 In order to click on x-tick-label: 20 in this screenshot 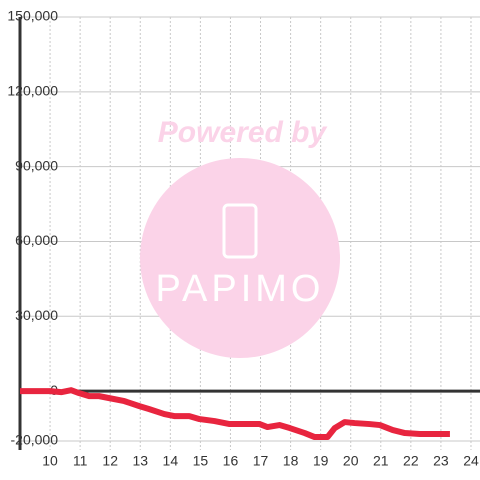, I will do `click(351, 461)`.